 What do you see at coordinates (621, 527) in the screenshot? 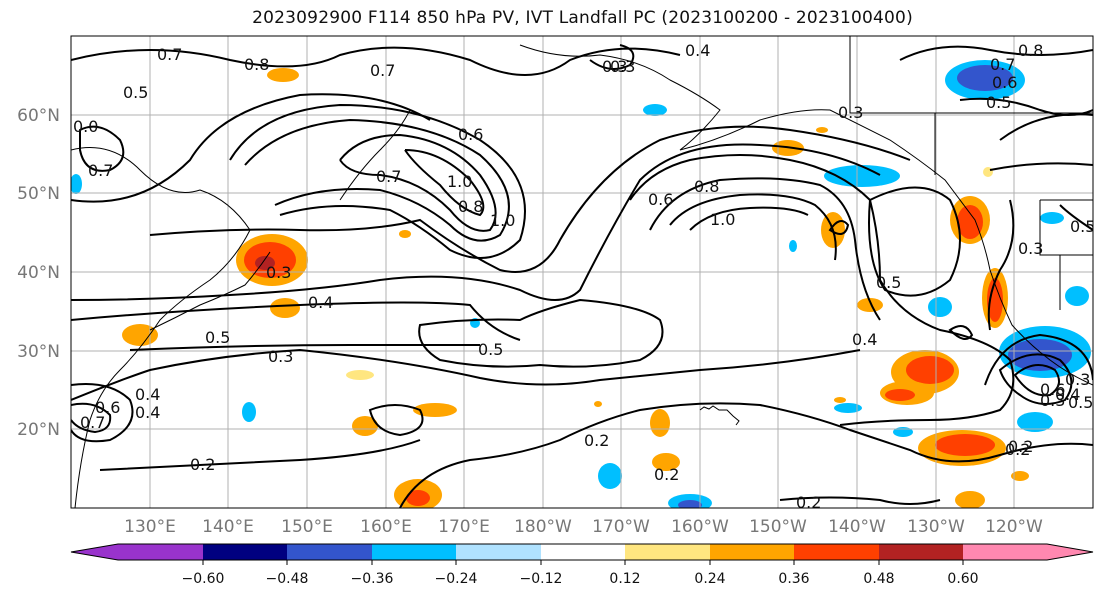
I see `lon-label: 170°W` at bounding box center [621, 527].